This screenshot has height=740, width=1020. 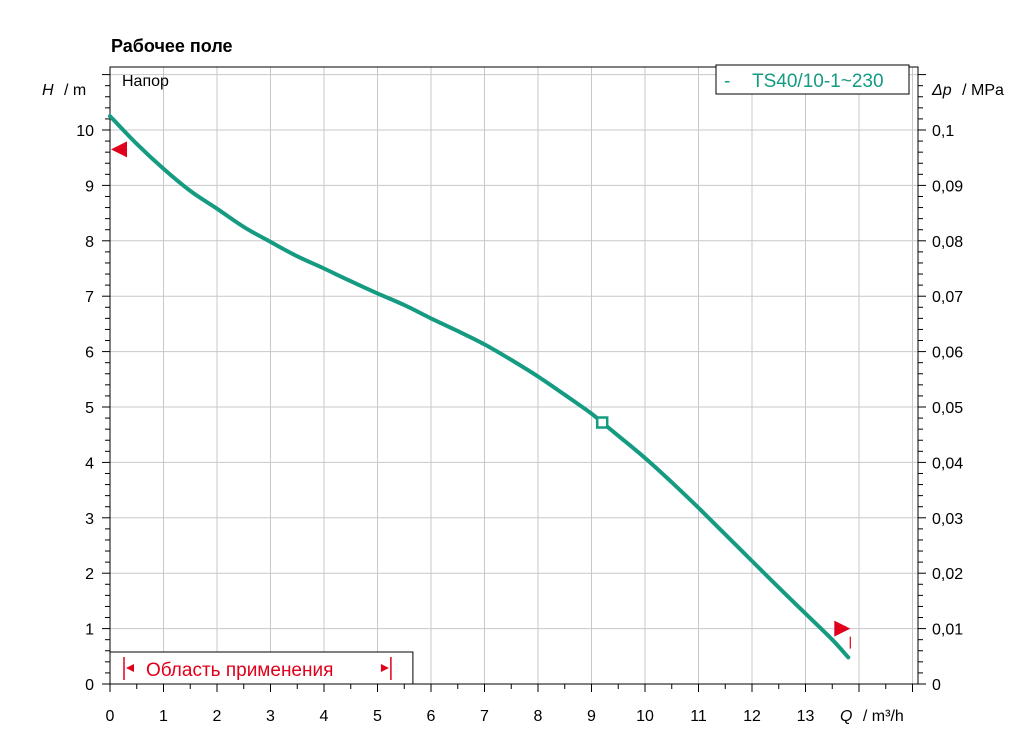 What do you see at coordinates (89, 463) in the screenshot?
I see `y-left-tick-label: 4` at bounding box center [89, 463].